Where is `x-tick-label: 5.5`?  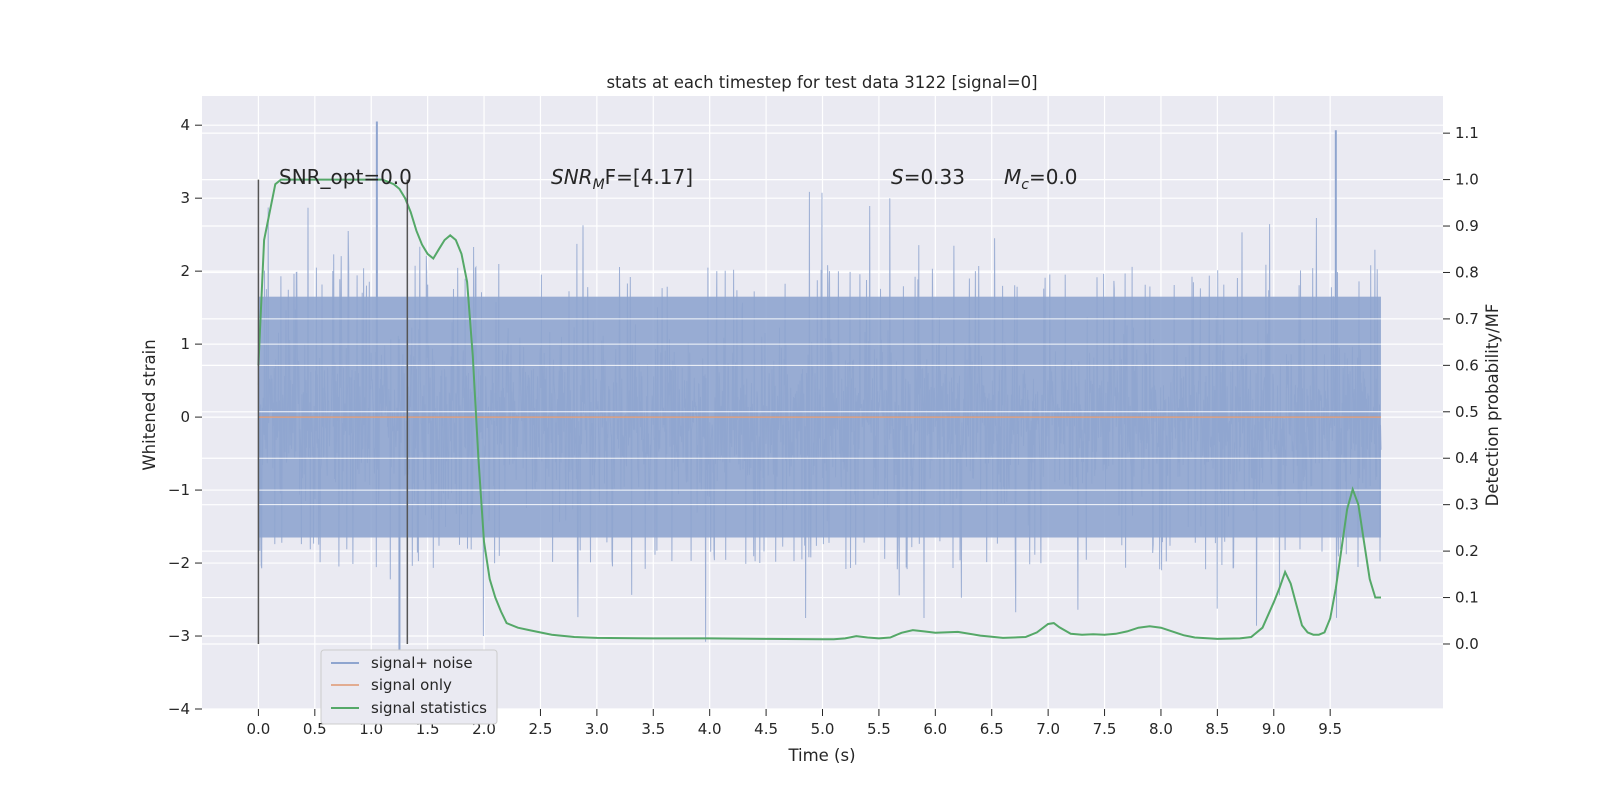
x-tick-label: 5.5 is located at coordinates (879, 729).